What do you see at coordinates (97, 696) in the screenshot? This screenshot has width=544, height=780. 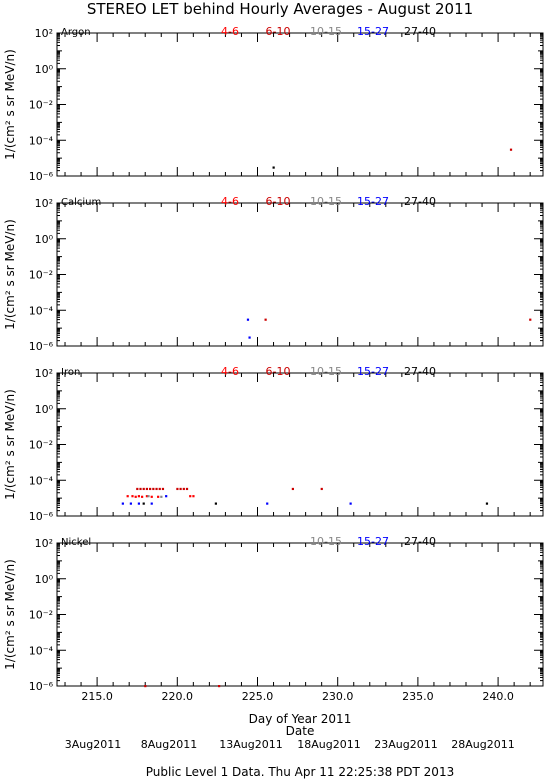 I see `x-tick-label: 215.0` at bounding box center [97, 696].